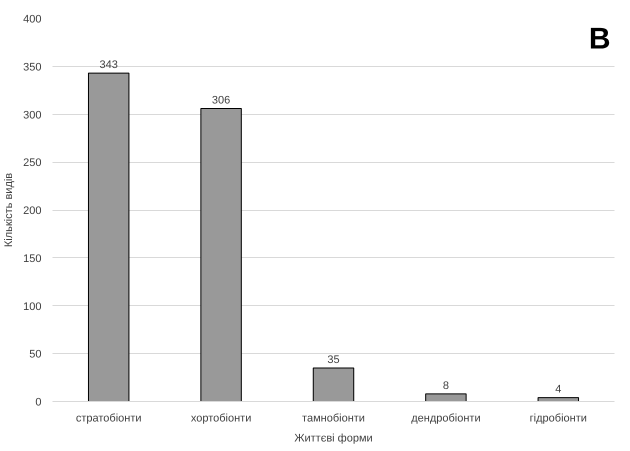 Image resolution: width=630 pixels, height=451 pixels. What do you see at coordinates (599, 39) in the screenshot?
I see `annotation: B` at bounding box center [599, 39].